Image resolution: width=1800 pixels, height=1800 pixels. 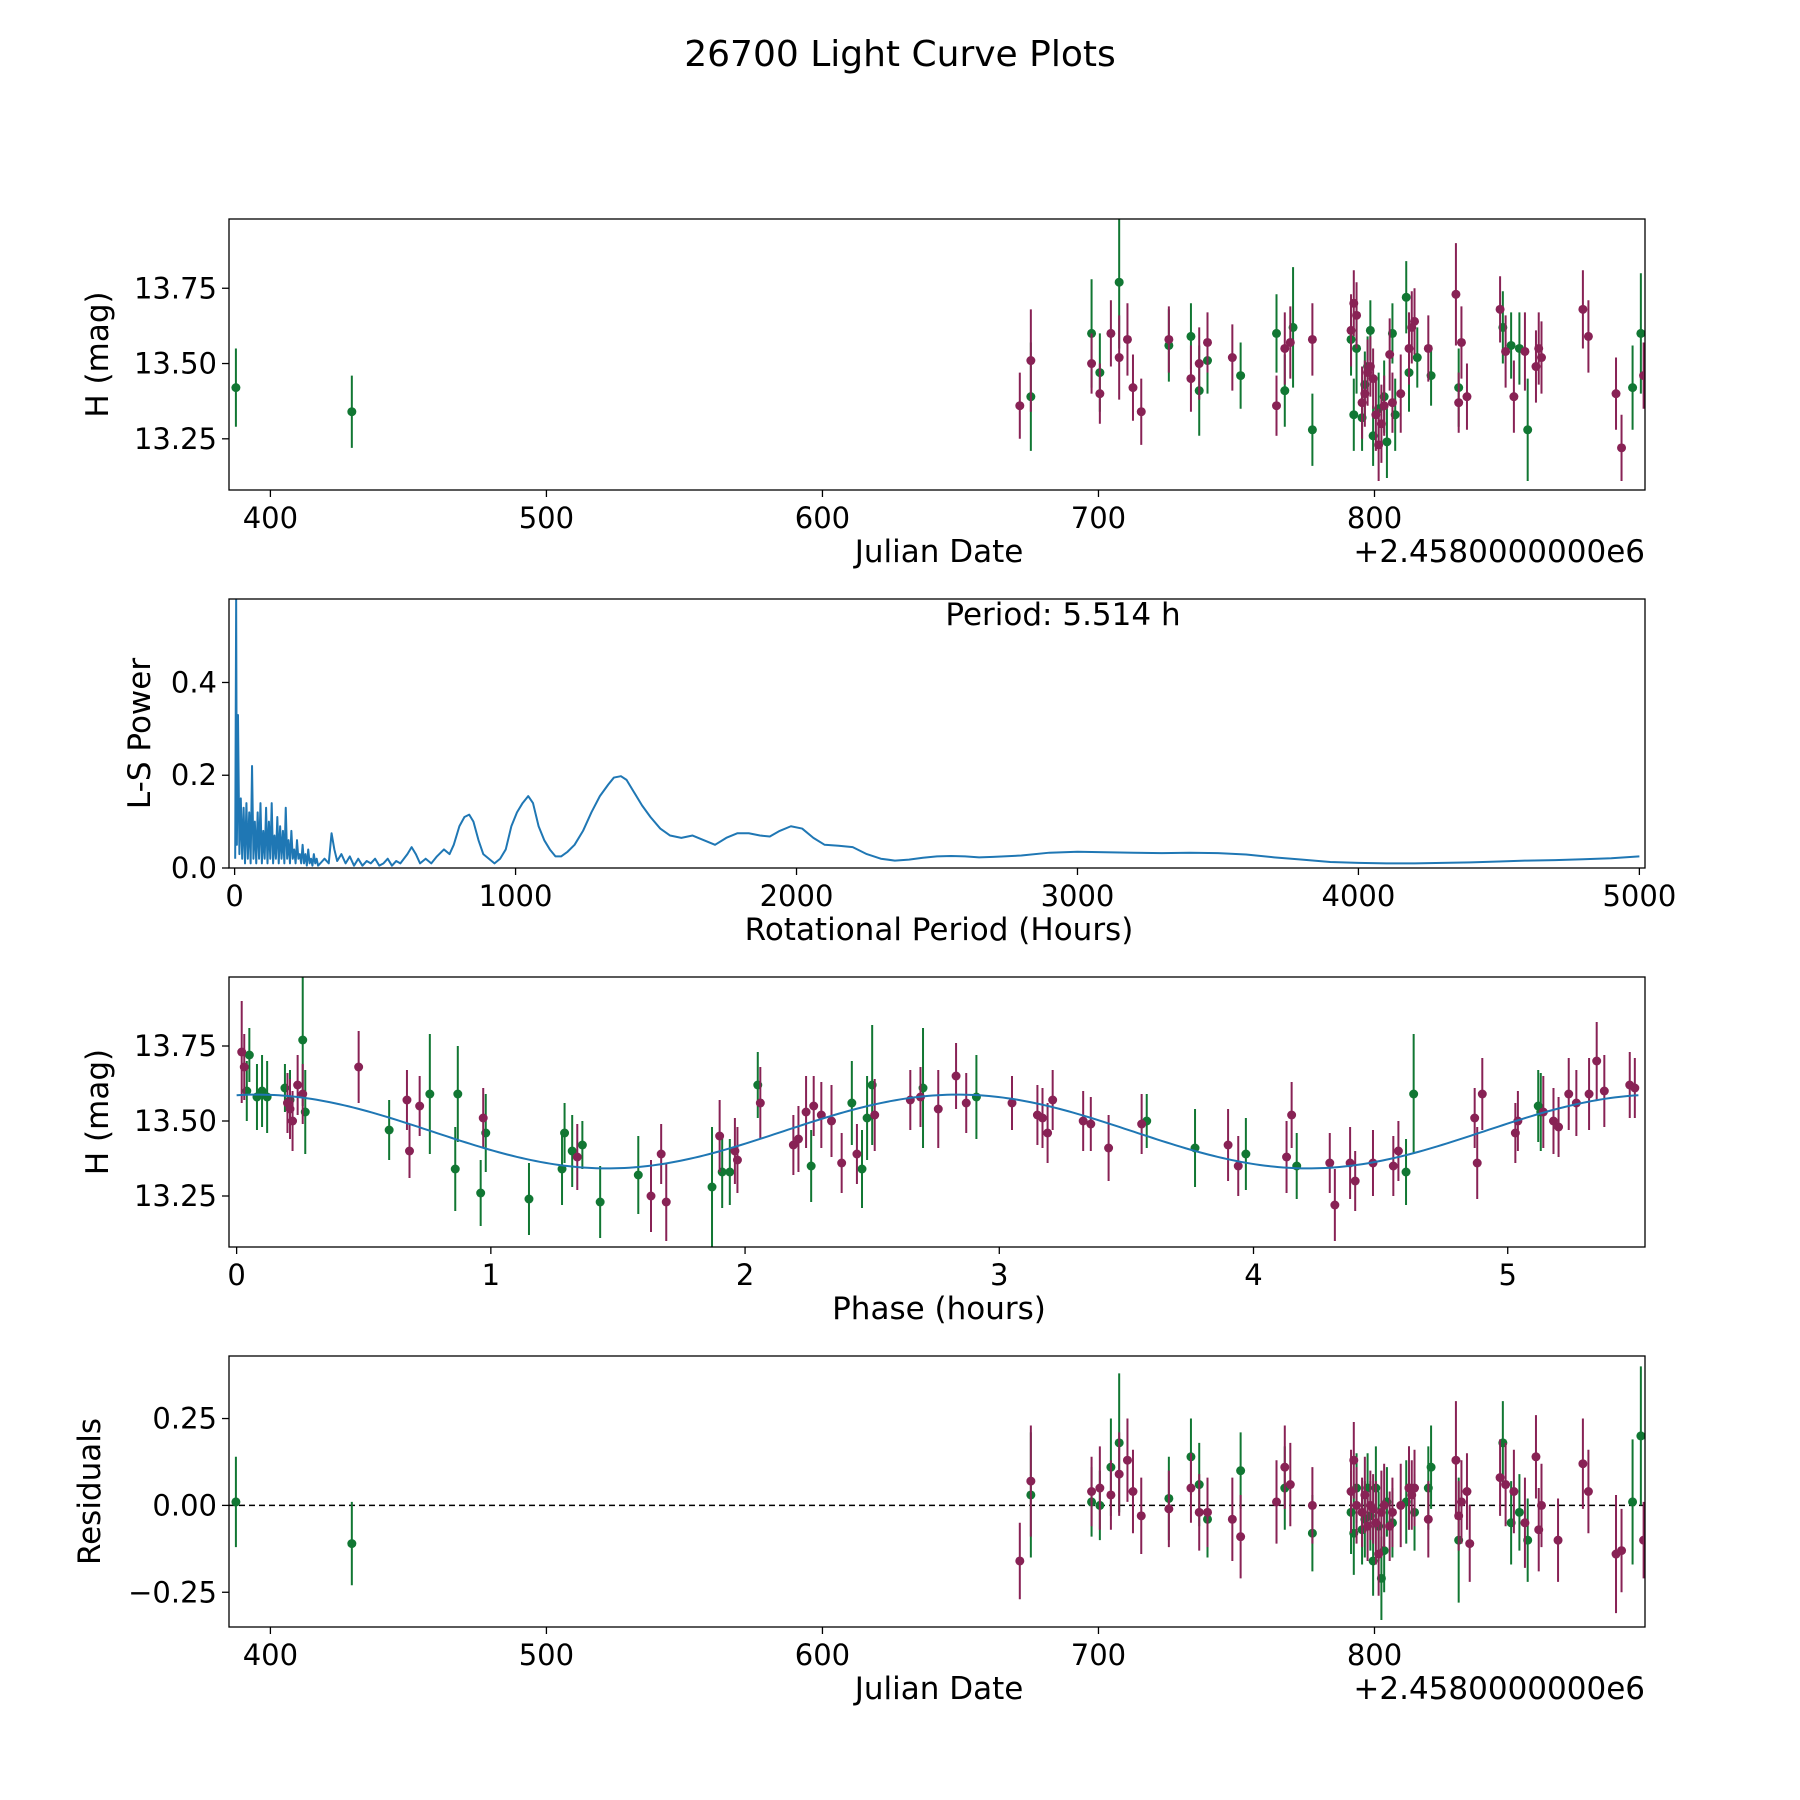 What do you see at coordinates (745, 1275) in the screenshot?
I see `x-tick-label: 2` at bounding box center [745, 1275].